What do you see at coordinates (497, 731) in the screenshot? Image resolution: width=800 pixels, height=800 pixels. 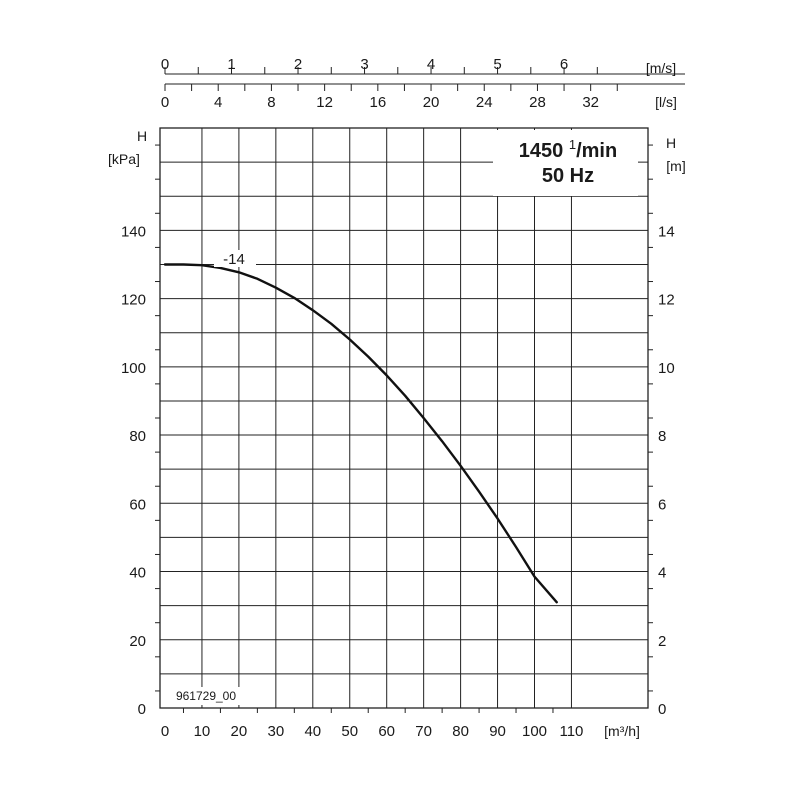 I see `x-tick-label: 90` at bounding box center [497, 731].